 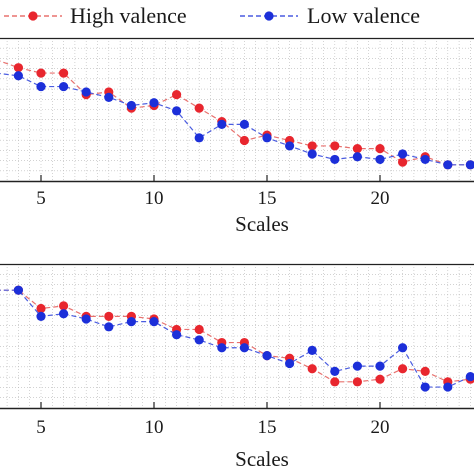 What do you see at coordinates (213, 192) in the screenshot?
I see `x-ticks-top: 5 10 15 20` at bounding box center [213, 192].